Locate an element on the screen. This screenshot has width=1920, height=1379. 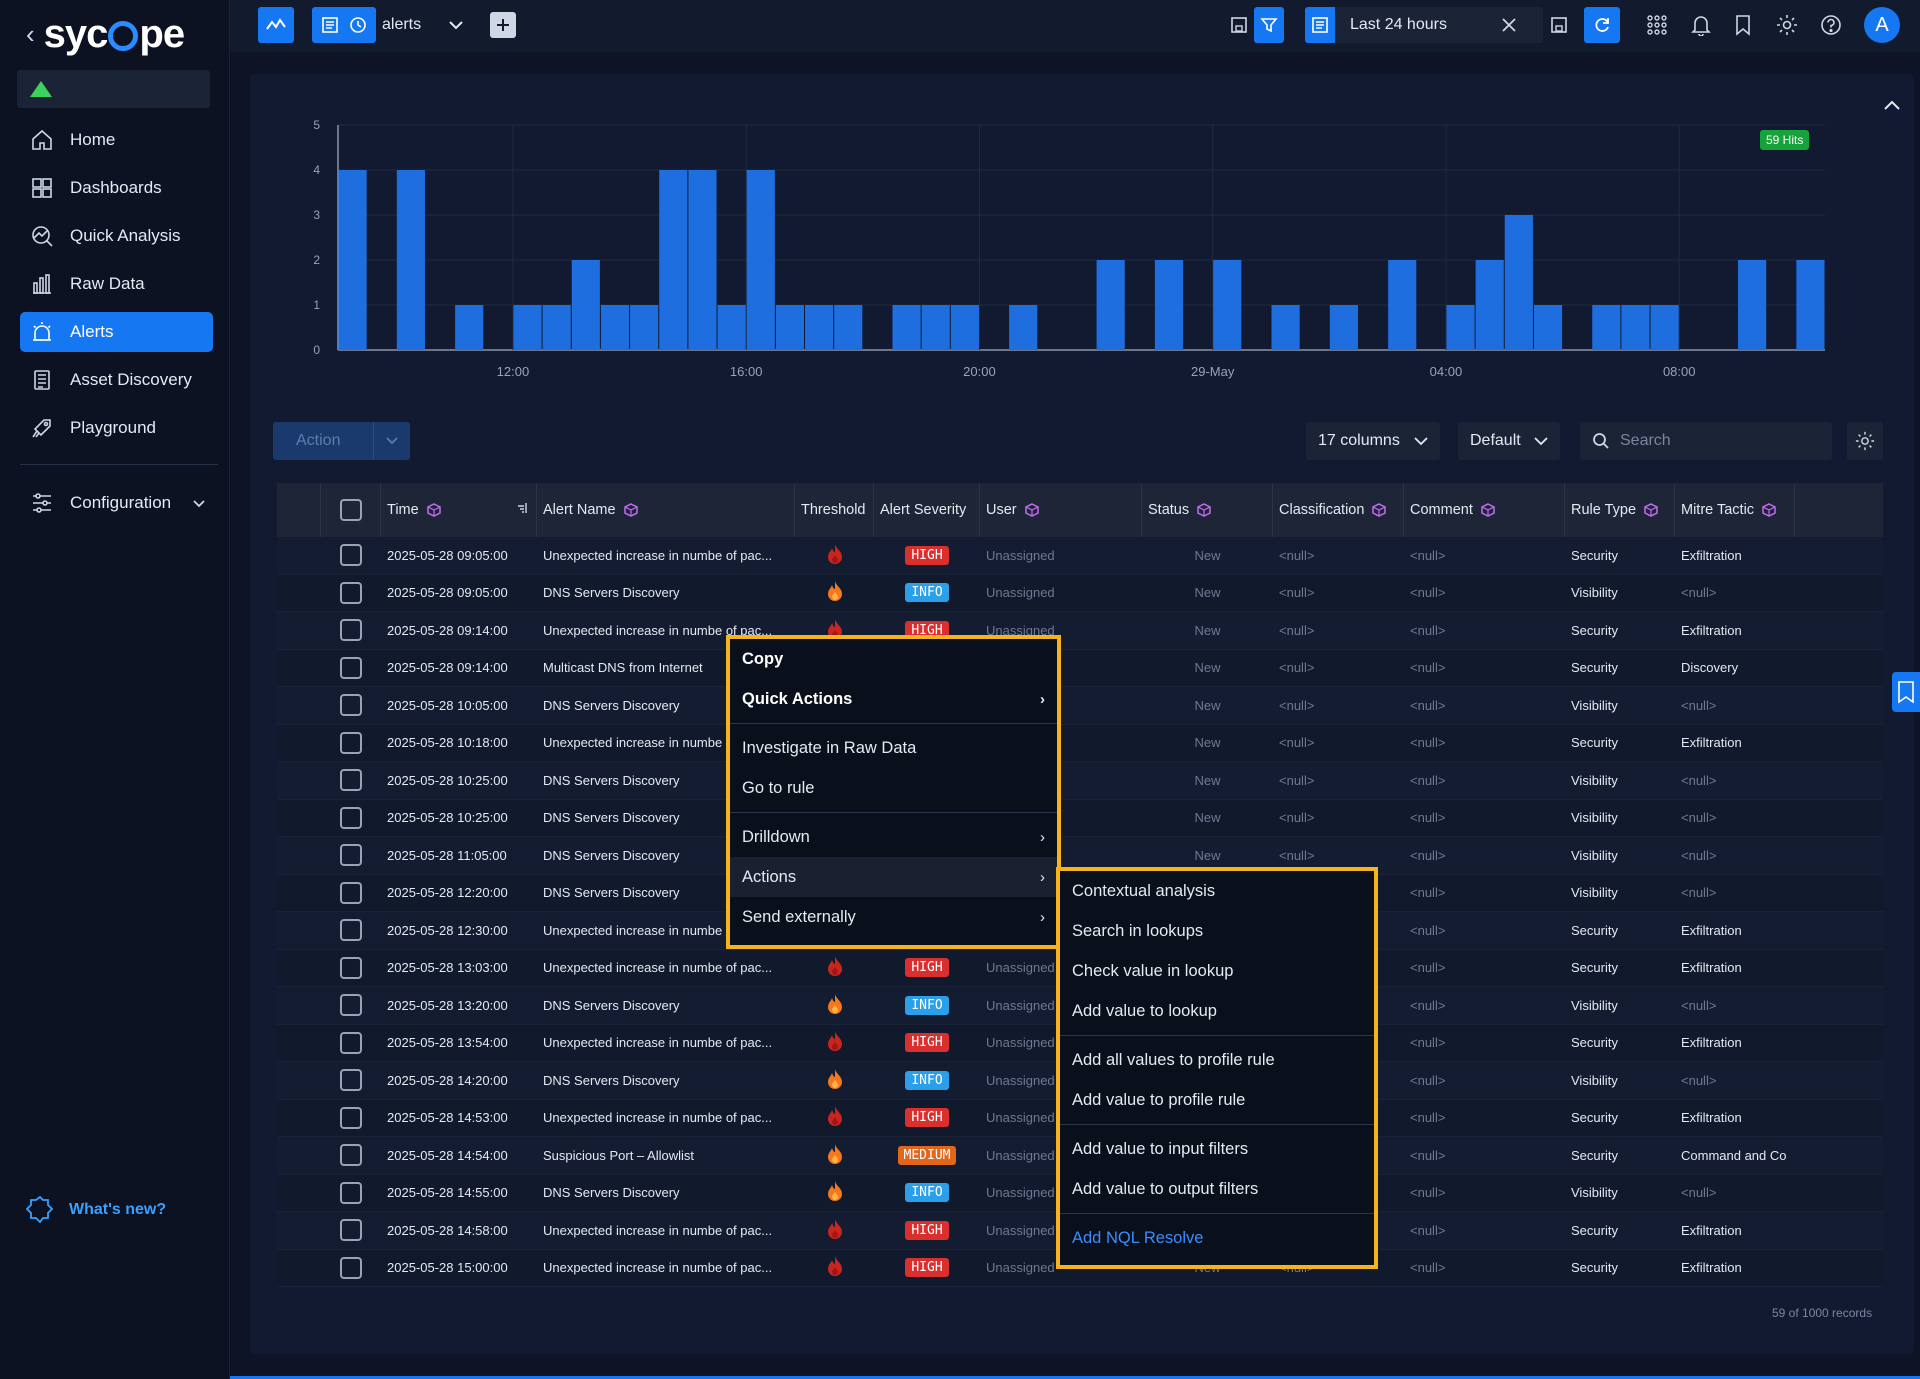
menu-item-send-externally: Send externally › is located at coordinates (893, 917).